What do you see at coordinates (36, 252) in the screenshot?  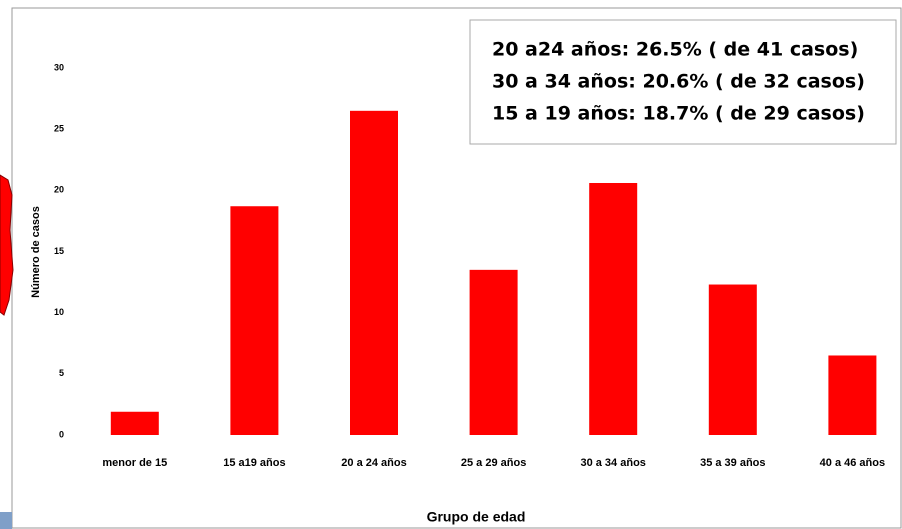 I see `y-axis-label: Número de casos` at bounding box center [36, 252].